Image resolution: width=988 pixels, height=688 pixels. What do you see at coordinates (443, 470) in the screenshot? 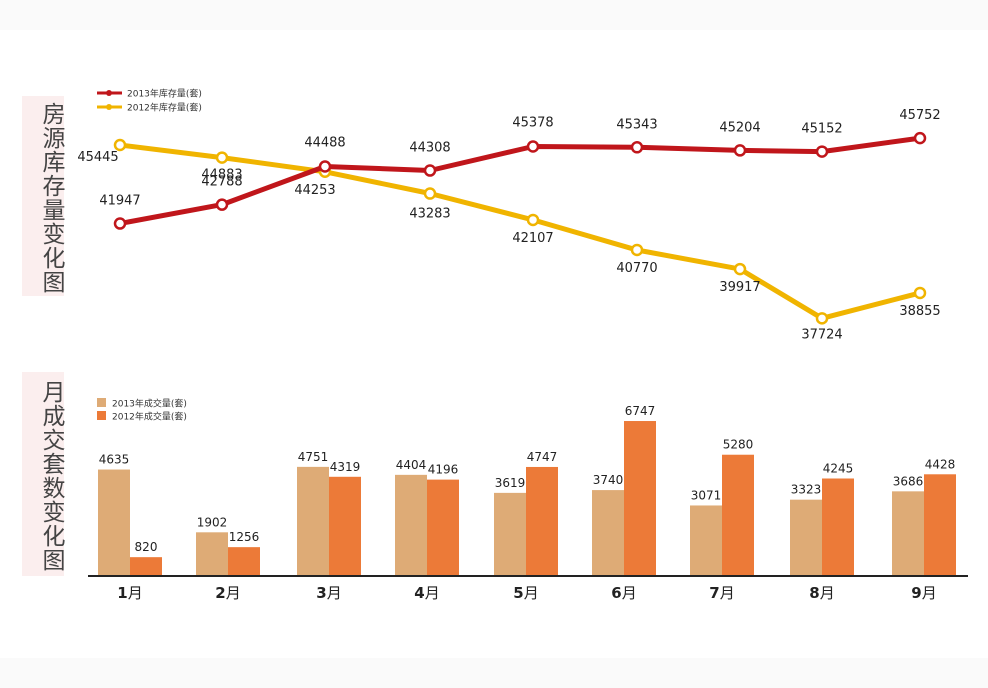
I see `data-label: 4196` at bounding box center [443, 470].